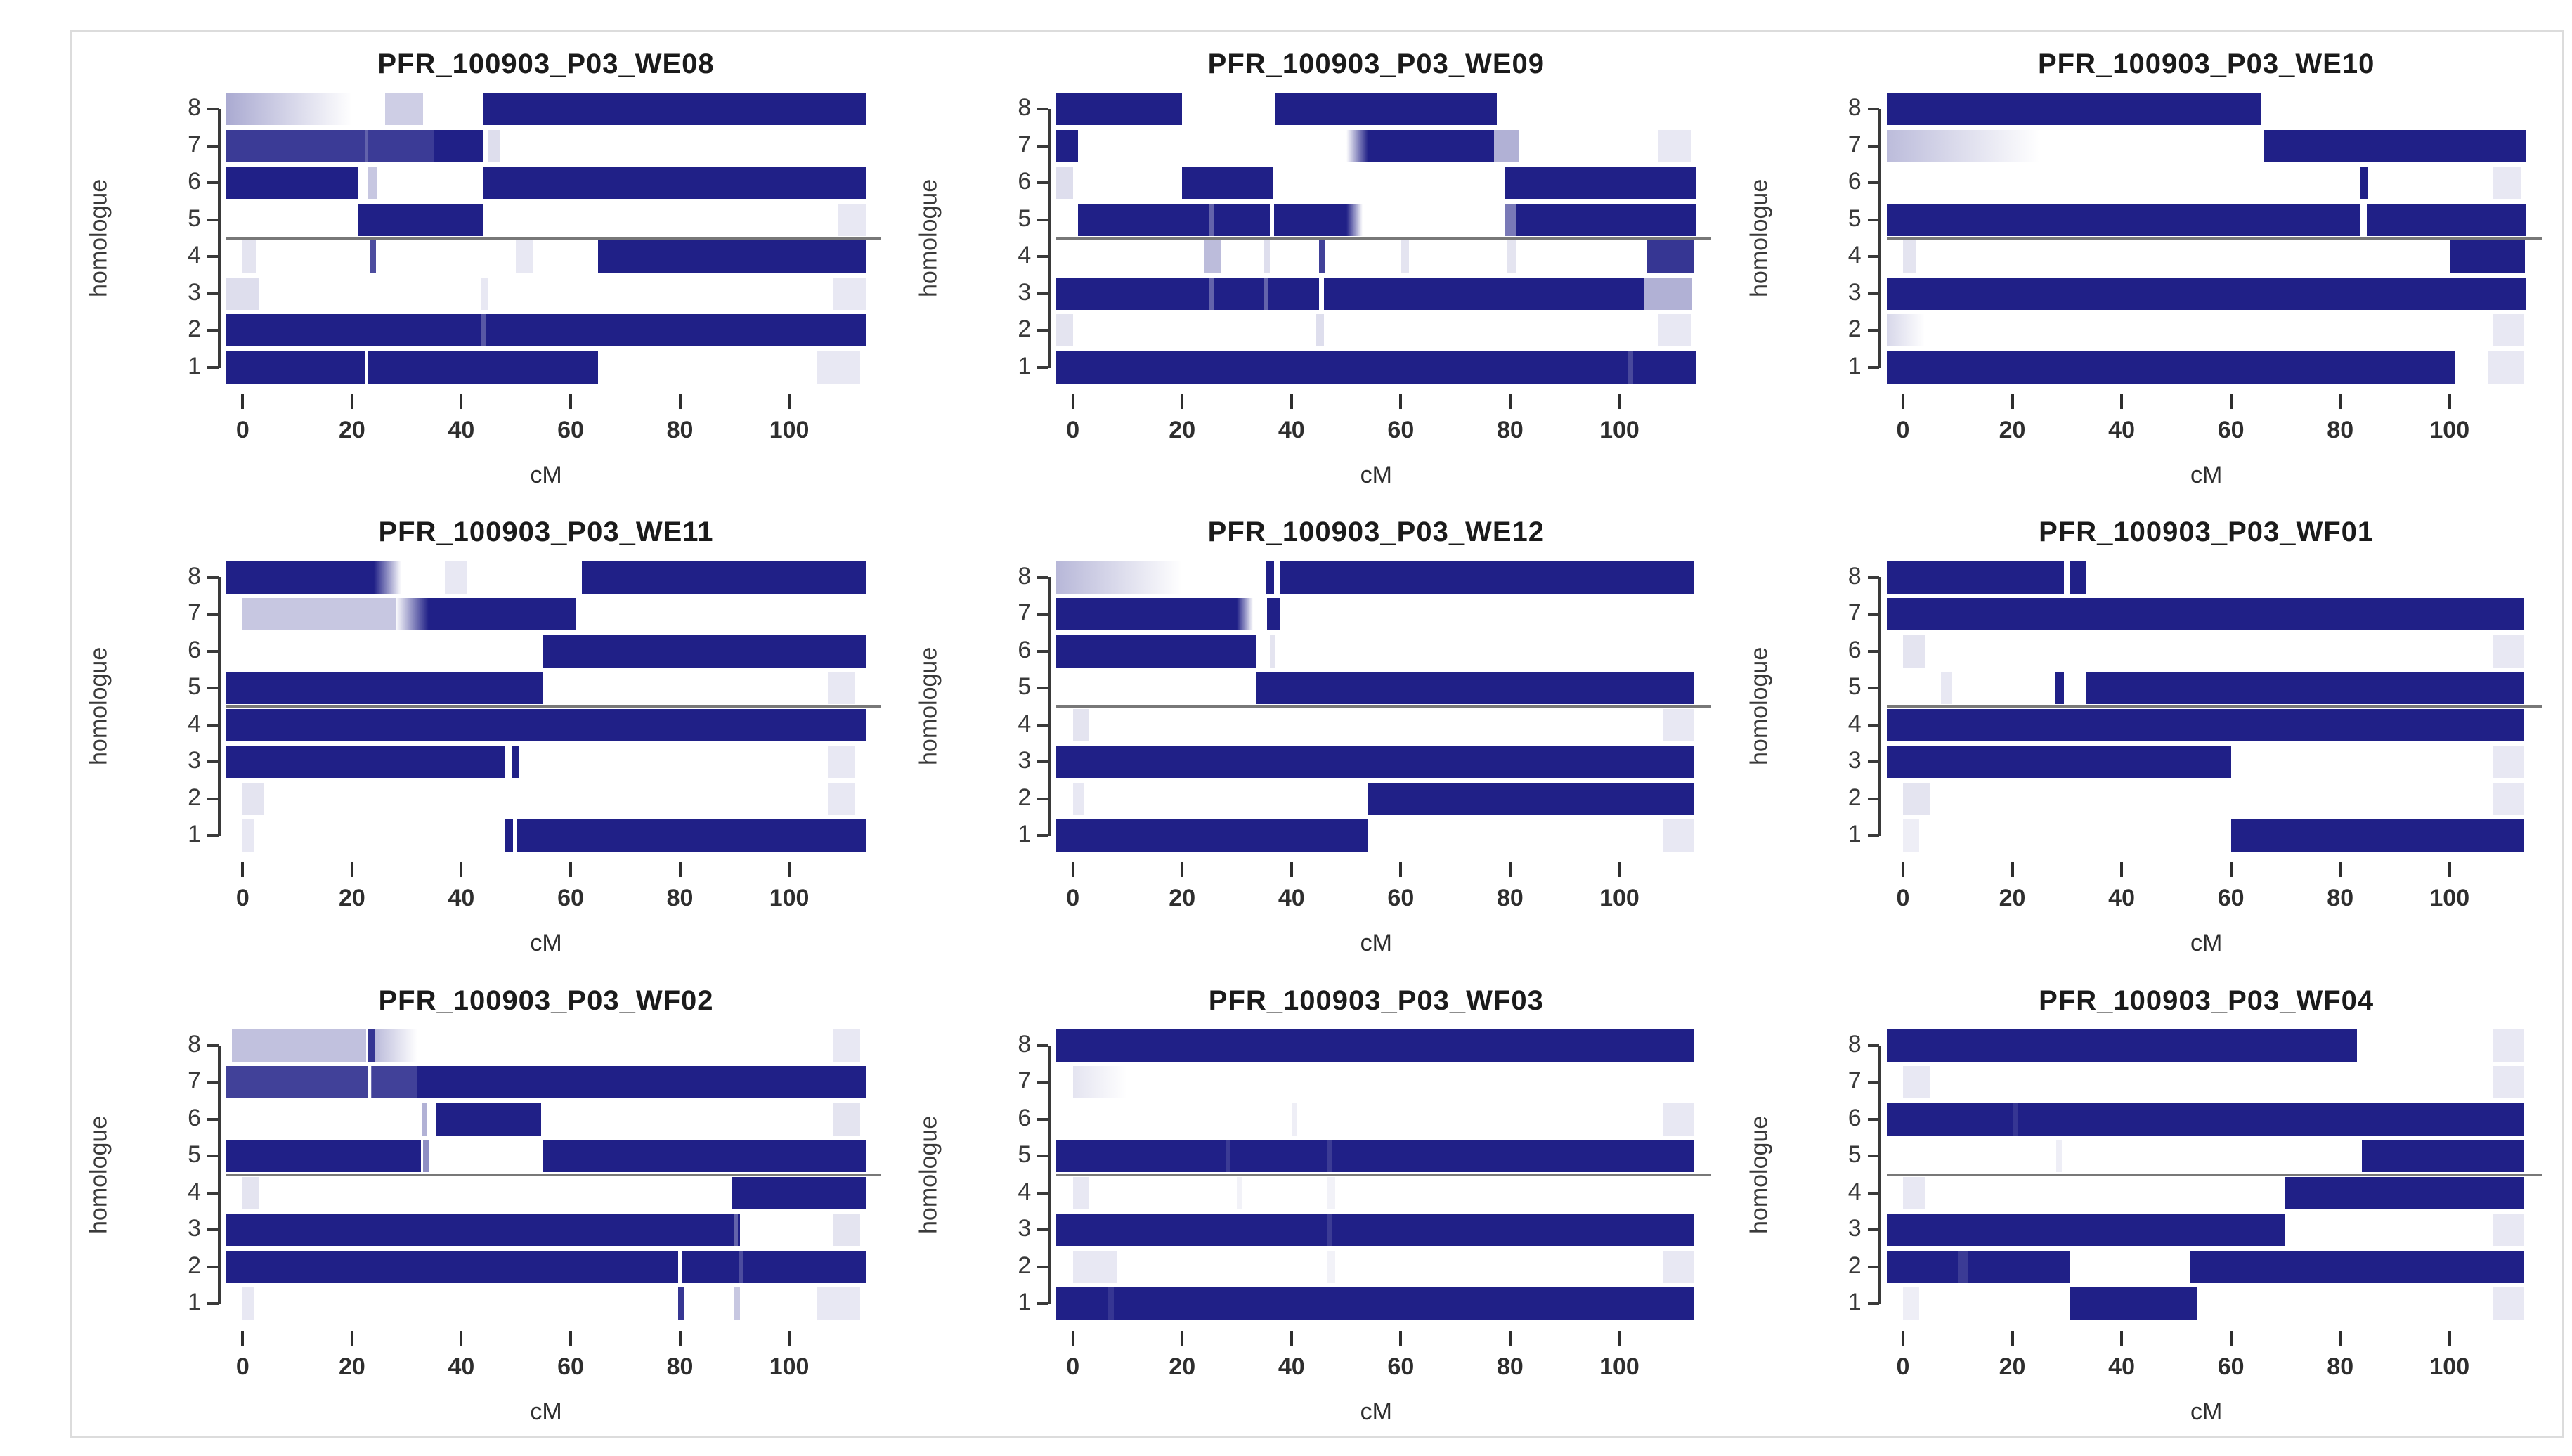 Image resolution: width=2572 pixels, height=1456 pixels. Describe the element at coordinates (242, 430) in the screenshot. I see `x-tick-label: 0` at that location.